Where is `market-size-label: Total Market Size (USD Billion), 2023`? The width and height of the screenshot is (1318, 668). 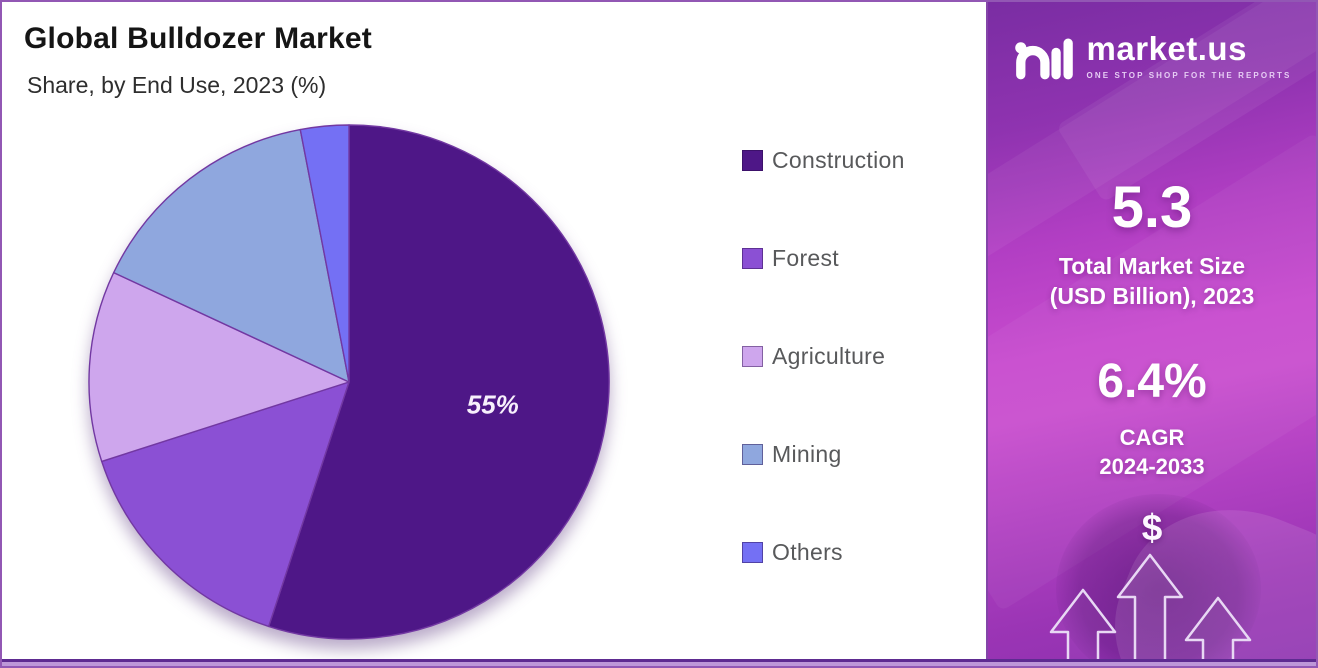 market-size-label: Total Market Size (USD Billion), 2023 is located at coordinates (1152, 282).